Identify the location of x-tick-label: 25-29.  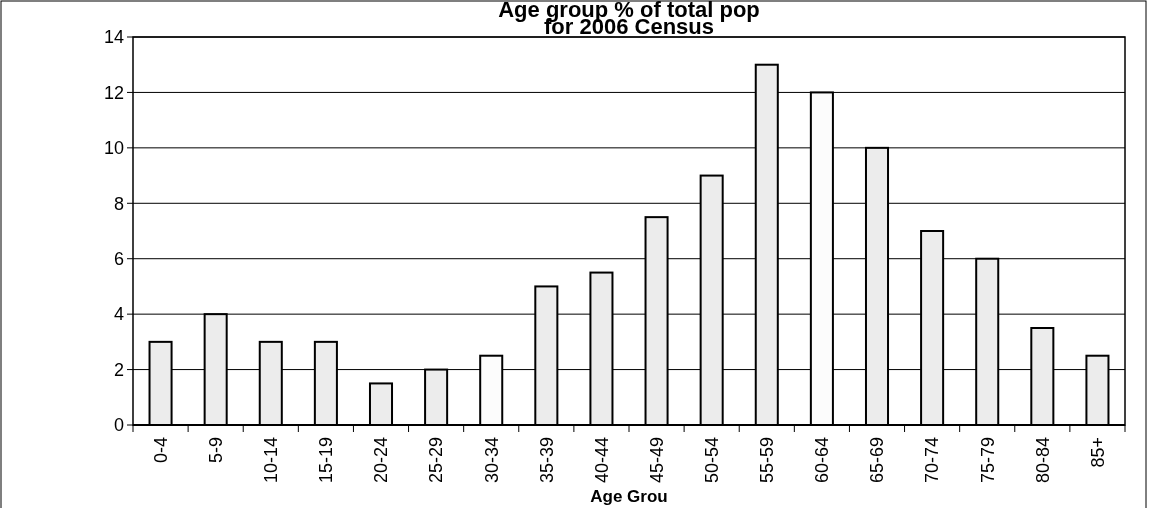
(436, 460).